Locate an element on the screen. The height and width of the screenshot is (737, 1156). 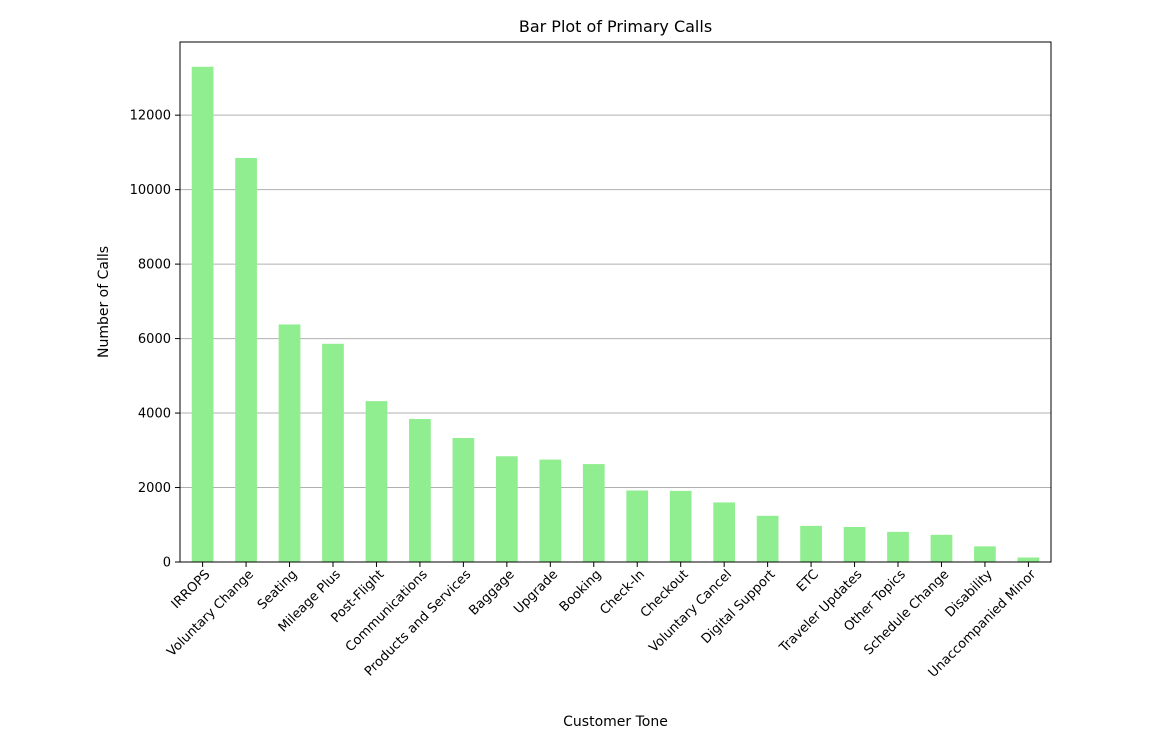
x-tick-label: Upgrade is located at coordinates (536, 592).